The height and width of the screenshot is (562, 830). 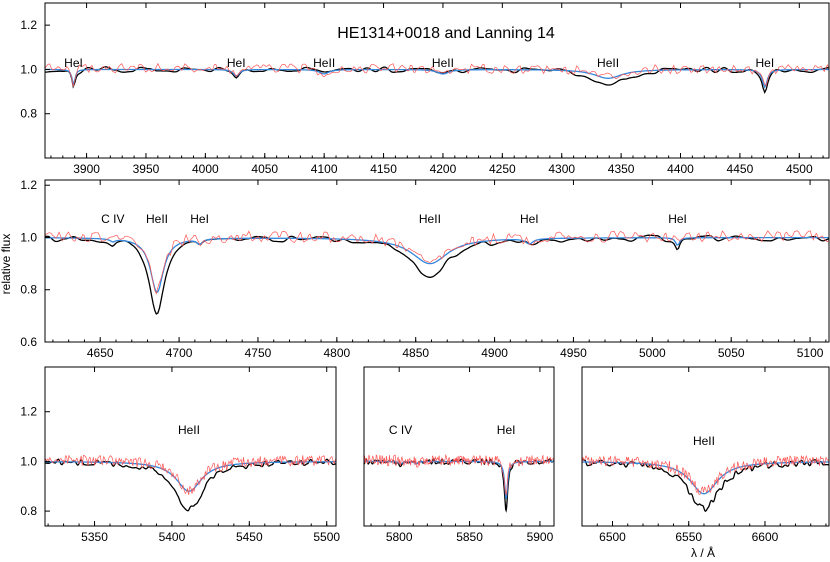 I want to click on x-tick-label: 4650, so click(x=100, y=353).